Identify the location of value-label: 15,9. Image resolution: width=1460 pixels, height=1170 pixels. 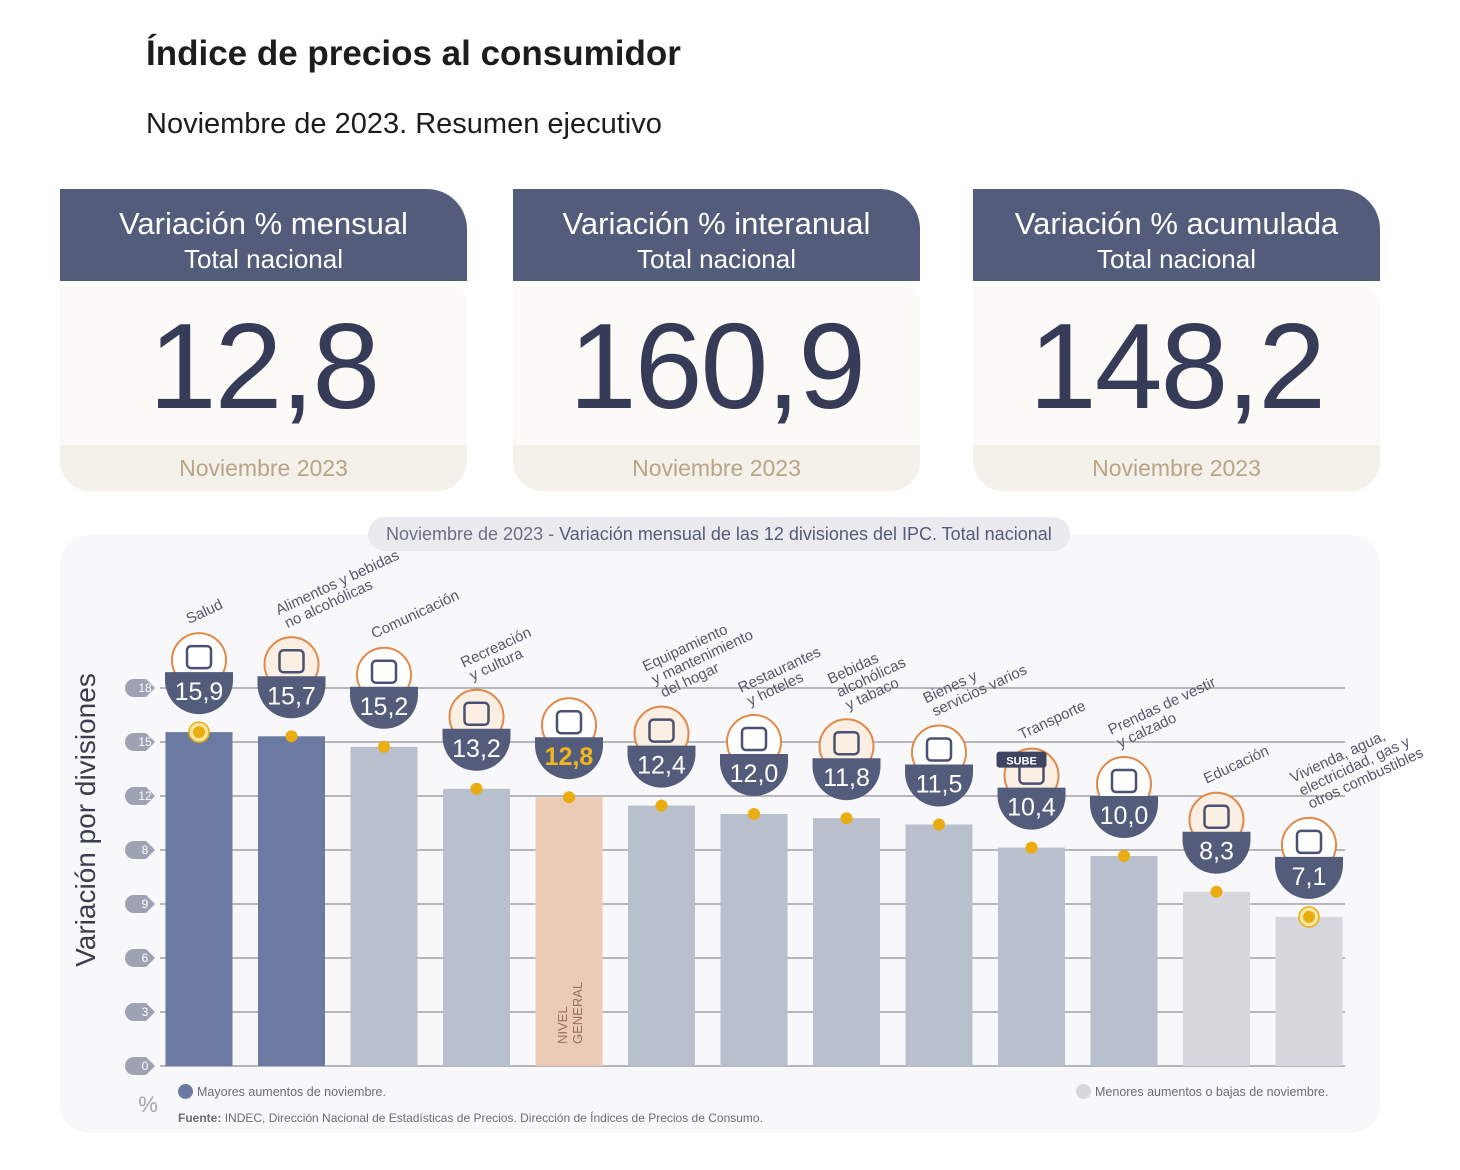
(199, 692).